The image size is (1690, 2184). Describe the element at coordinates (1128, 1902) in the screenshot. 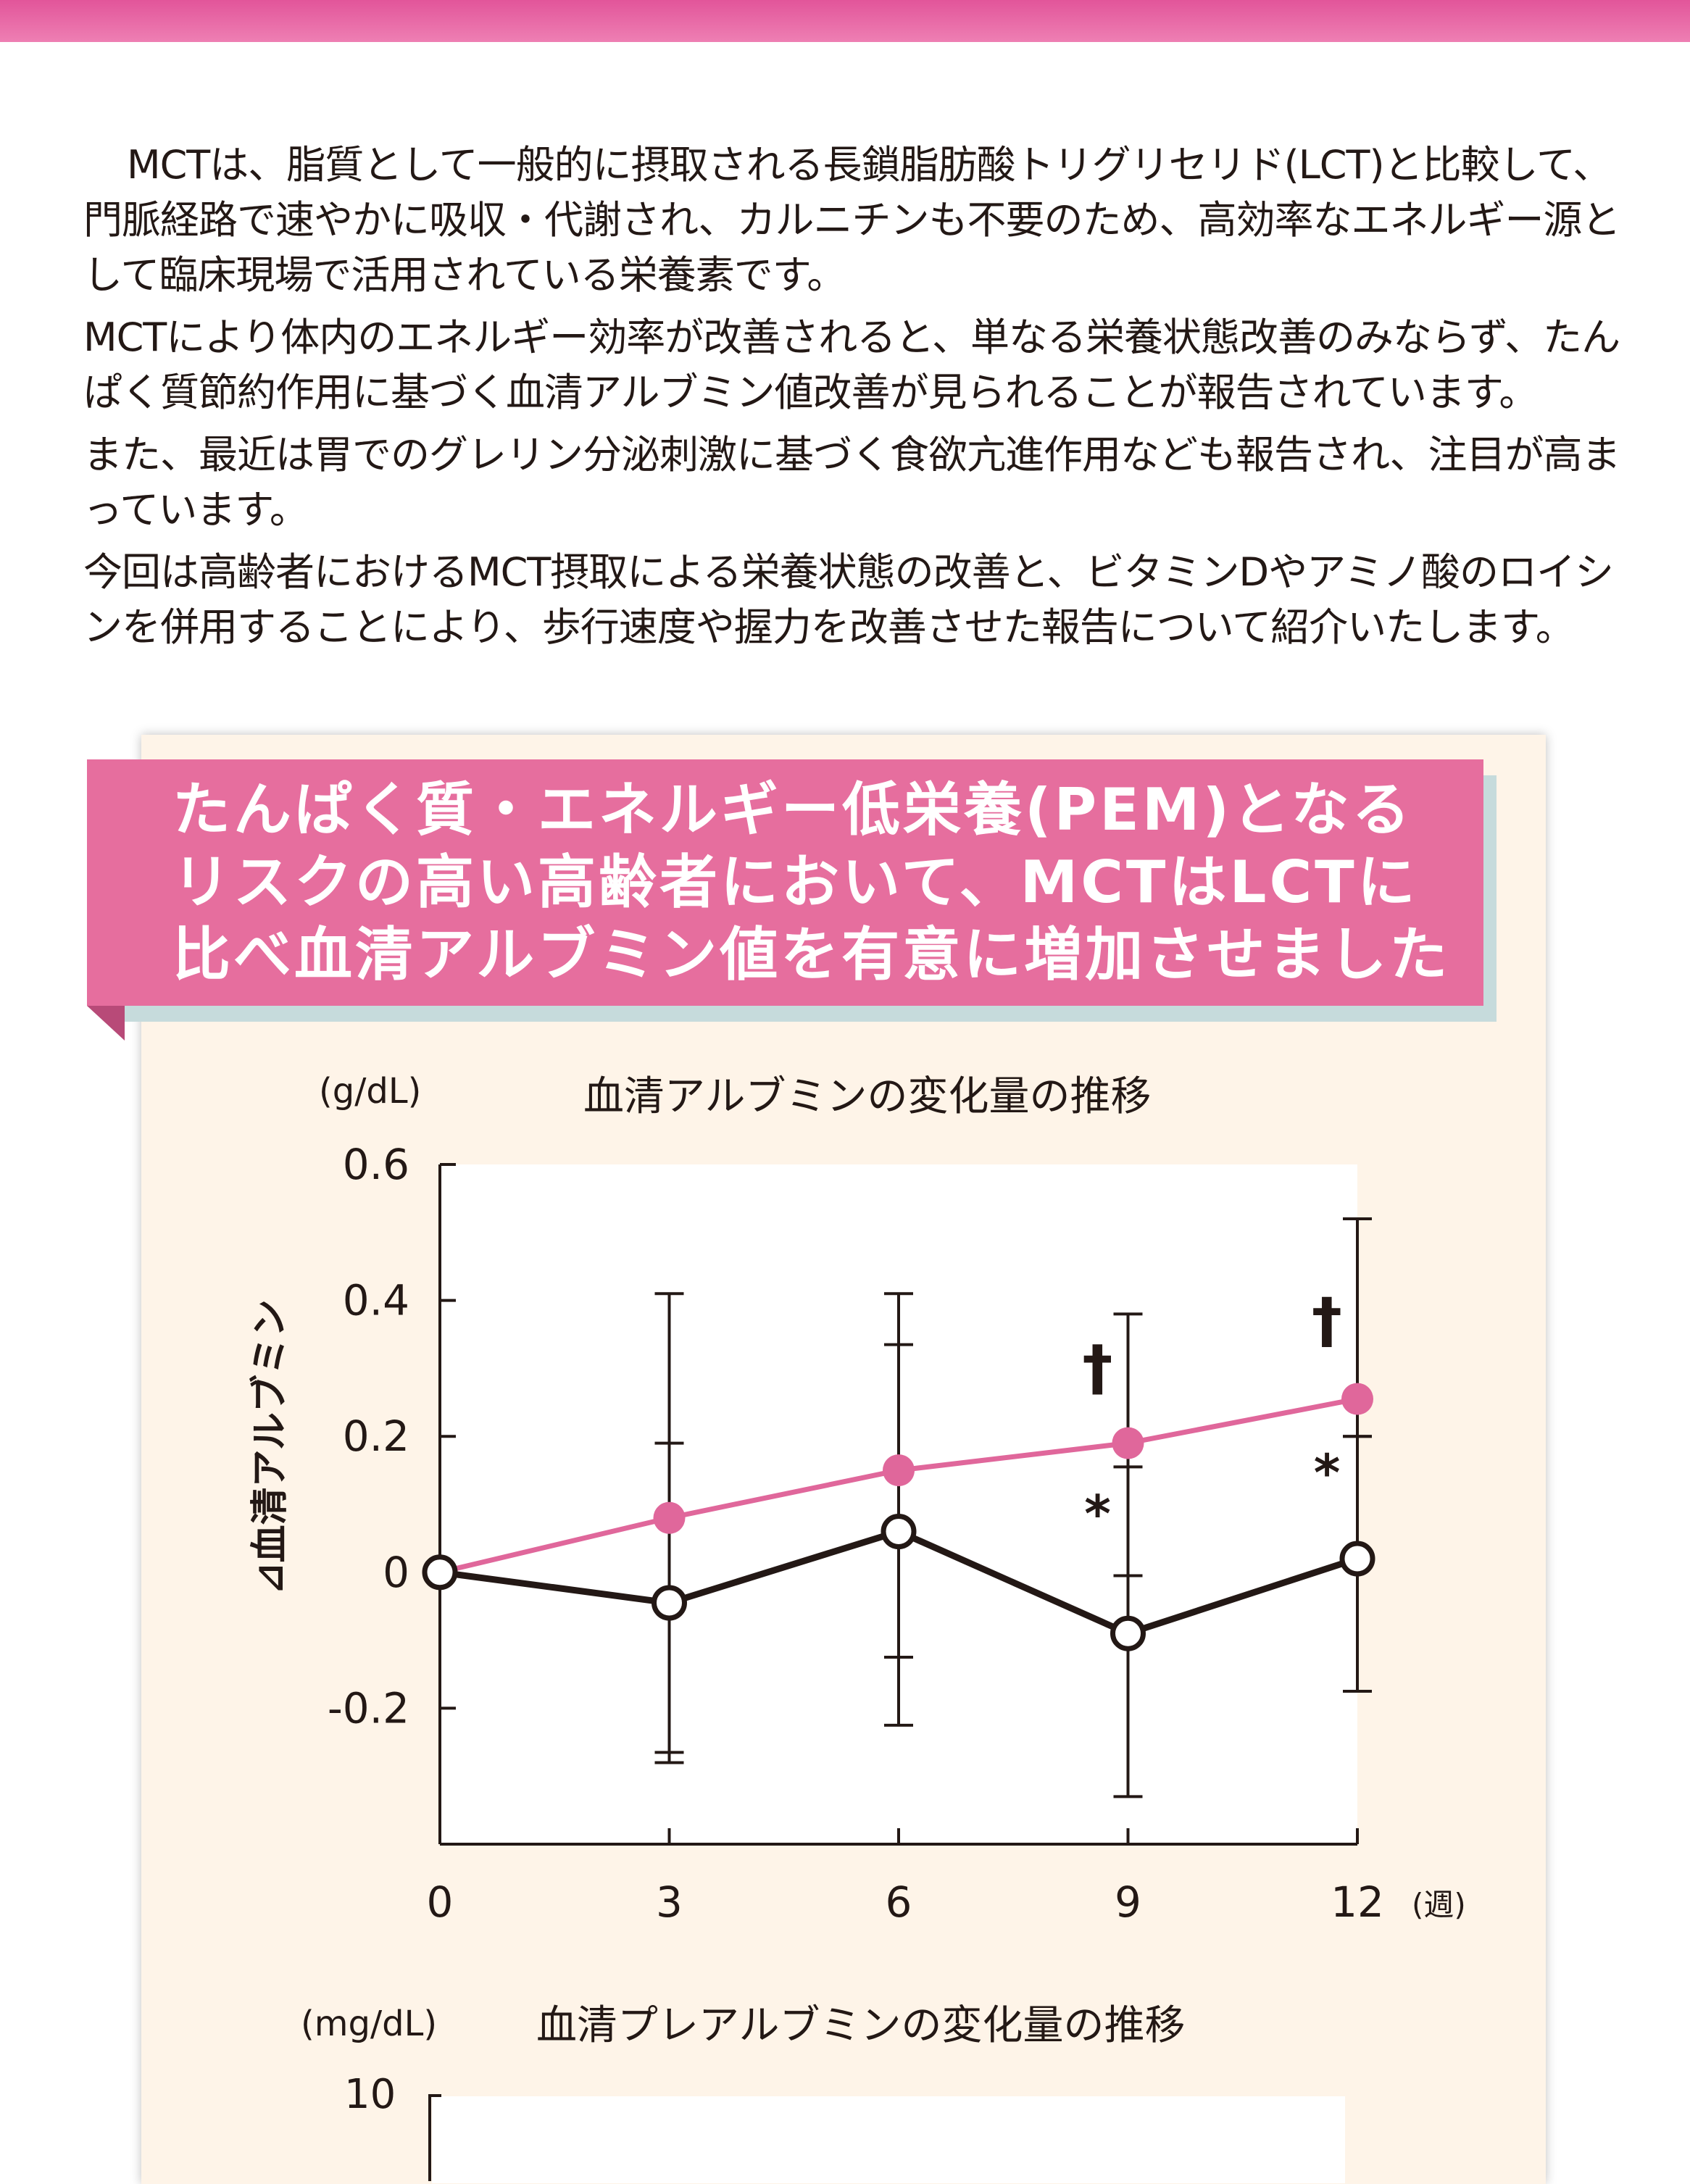

I see `x-tick-label: 9` at that location.